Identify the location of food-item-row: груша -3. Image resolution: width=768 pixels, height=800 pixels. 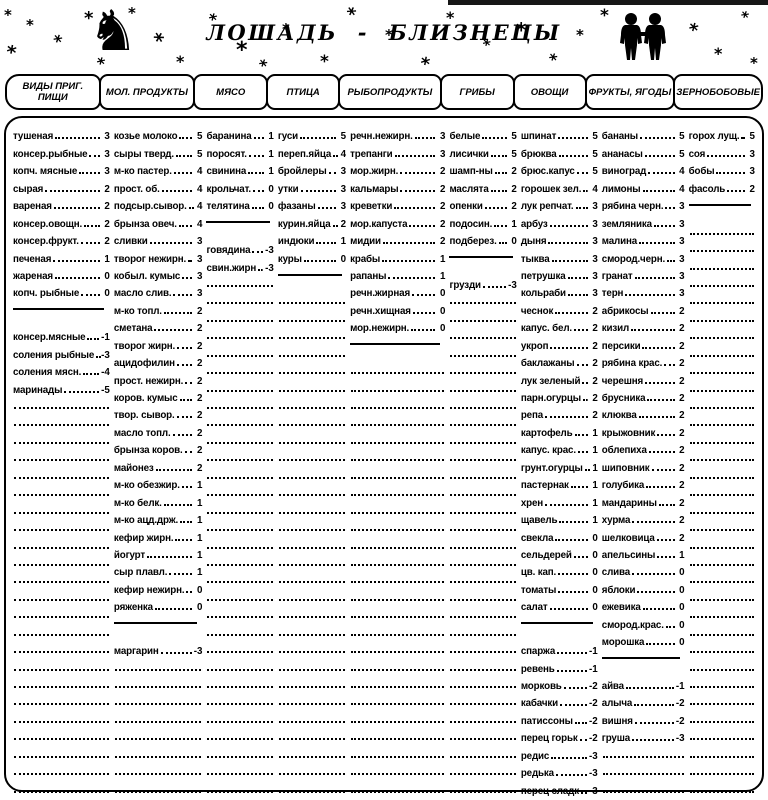
(643, 735).